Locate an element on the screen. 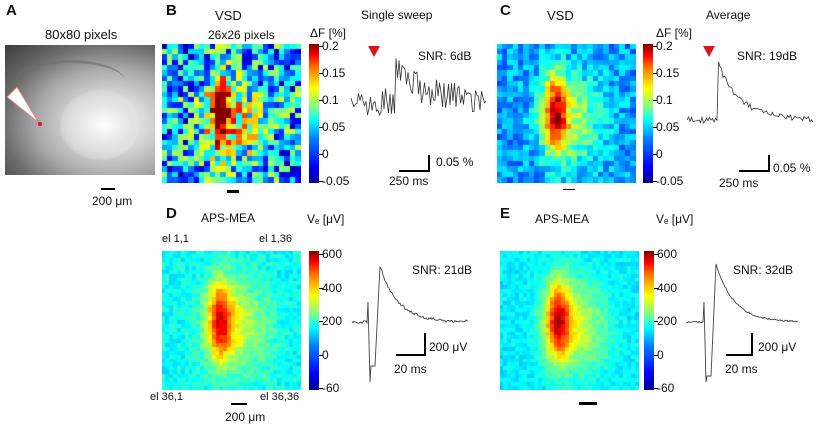  cbar-unit-e: Vₑ [μV] is located at coordinates (675, 219).